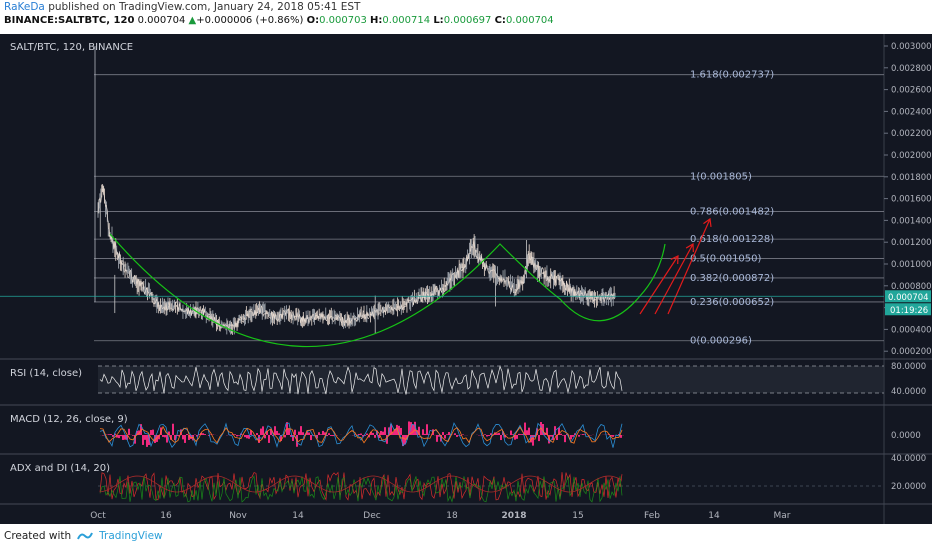 This screenshot has width=932, height=550. I want to click on price-tick-label: 0.002000, so click(911, 156).